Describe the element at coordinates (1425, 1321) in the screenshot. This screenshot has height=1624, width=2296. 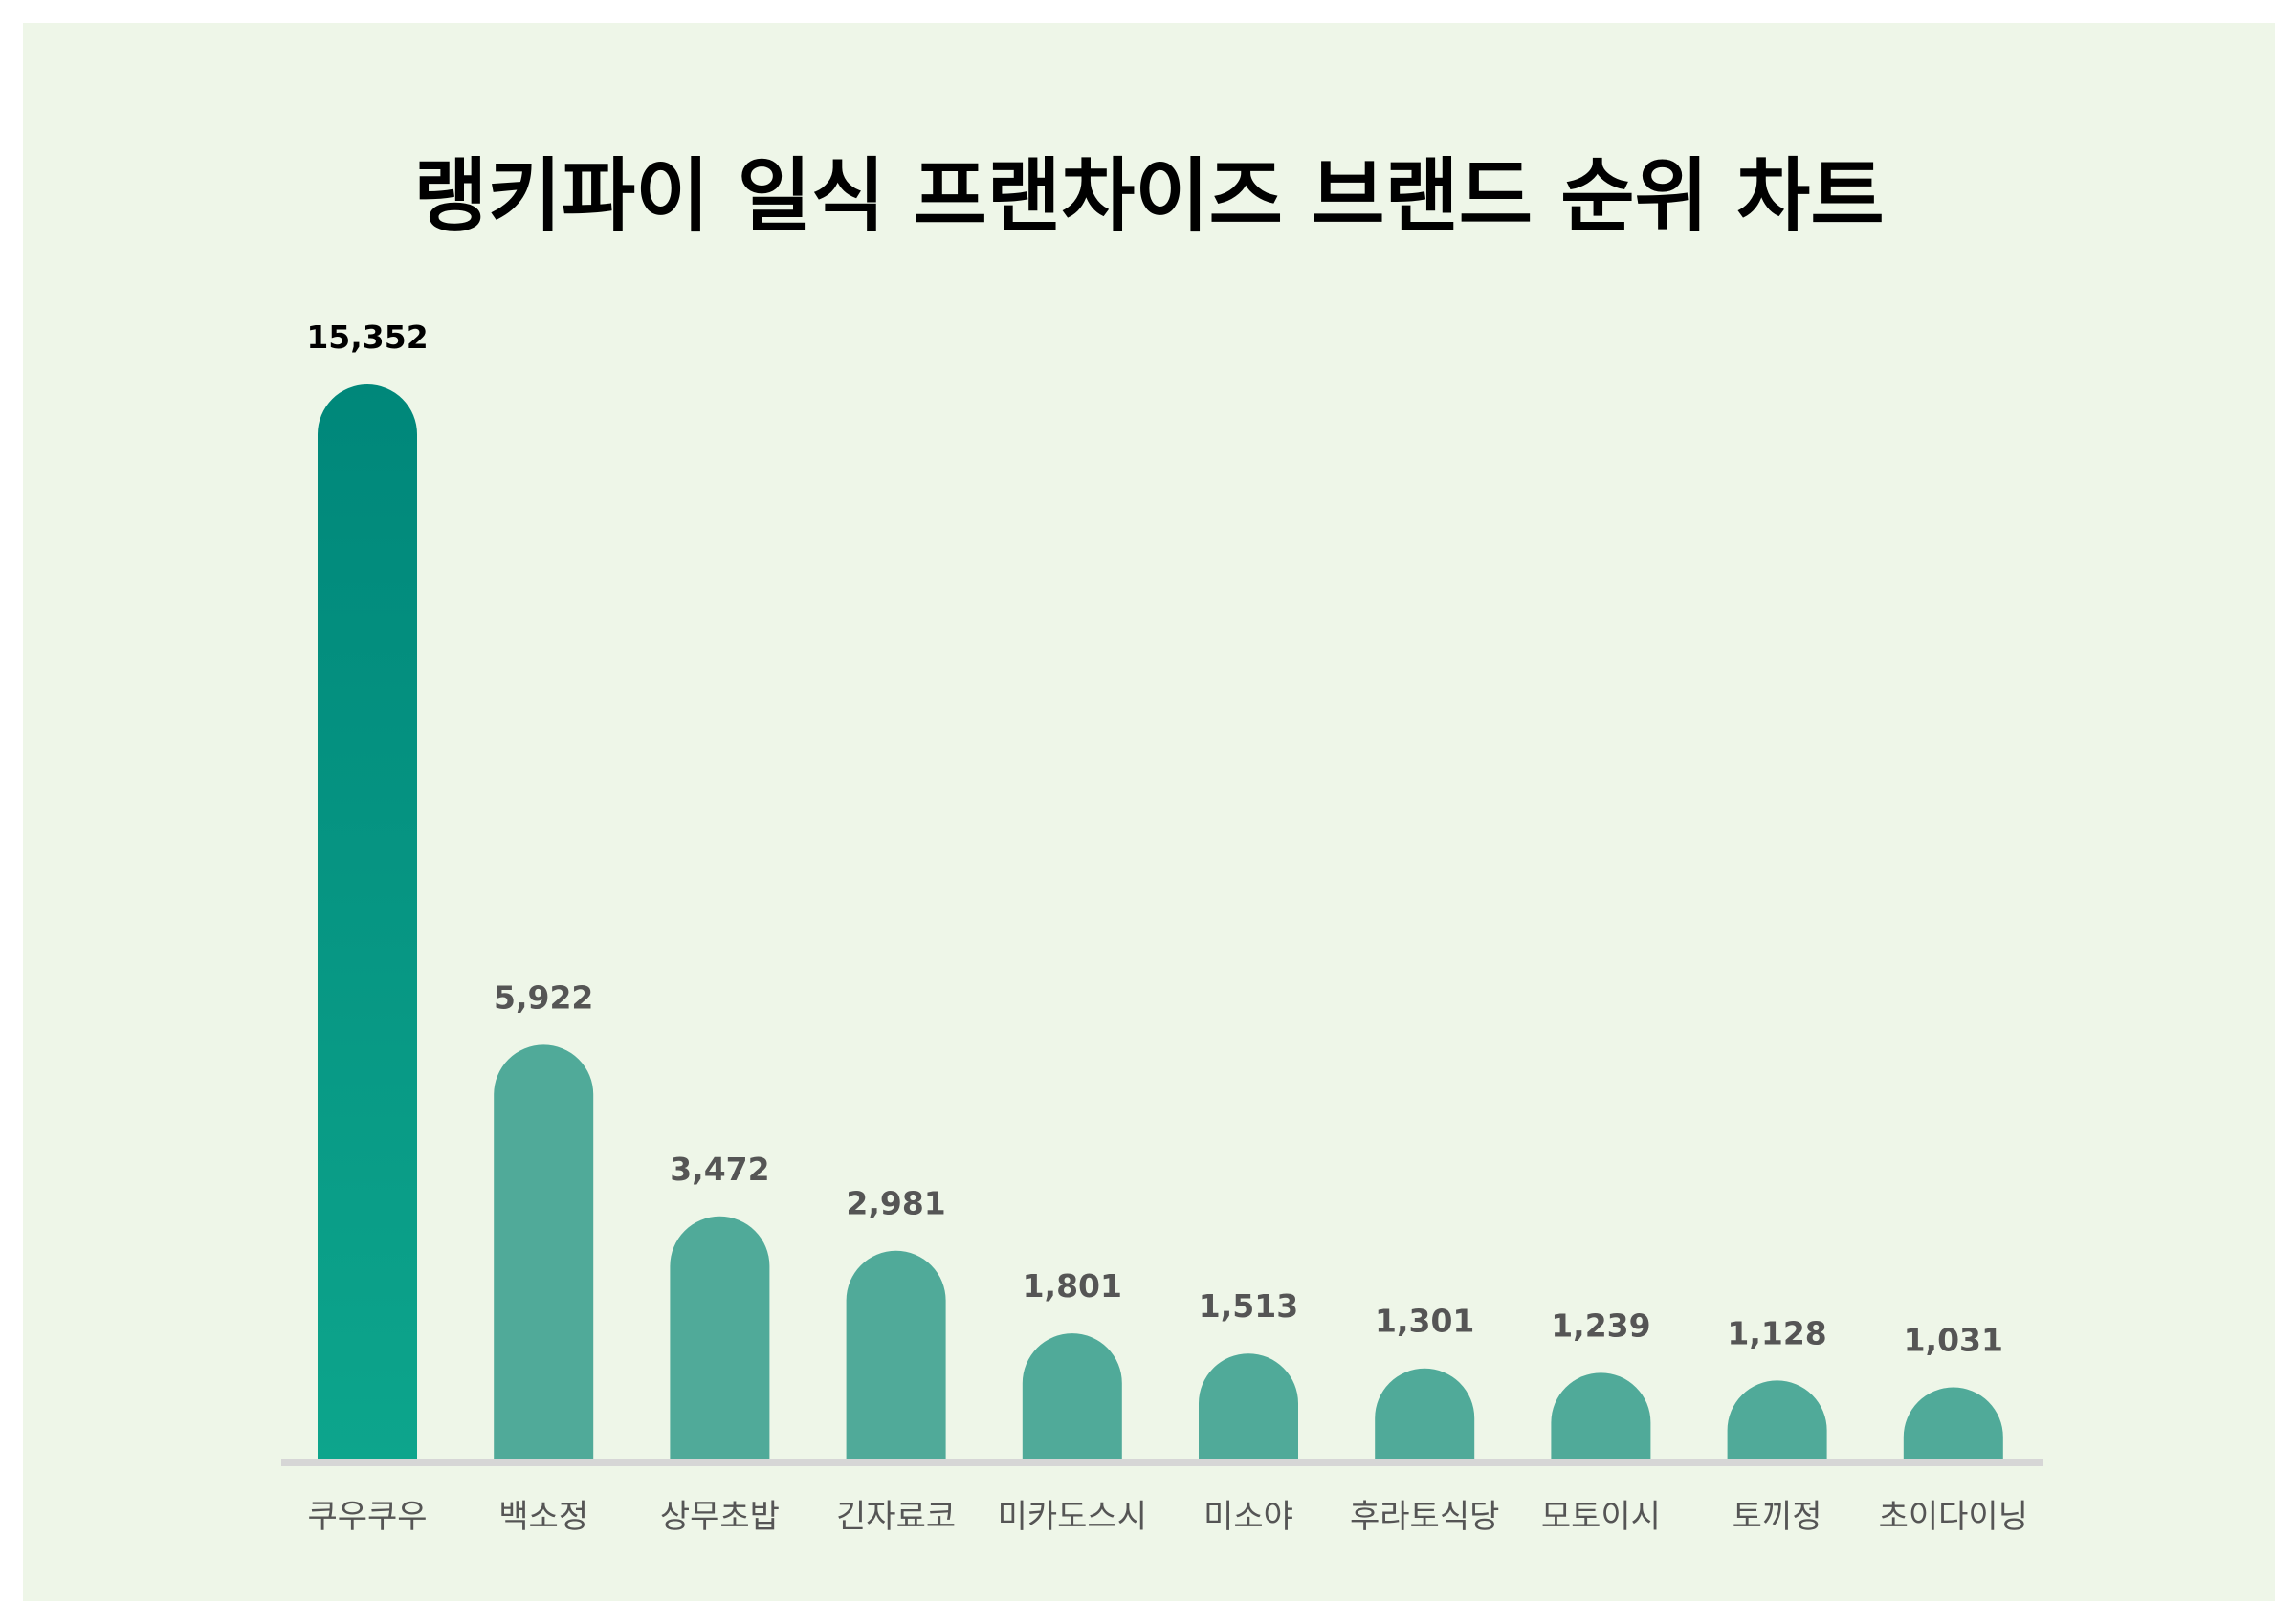
I see `value-label-6: 1,301` at that location.